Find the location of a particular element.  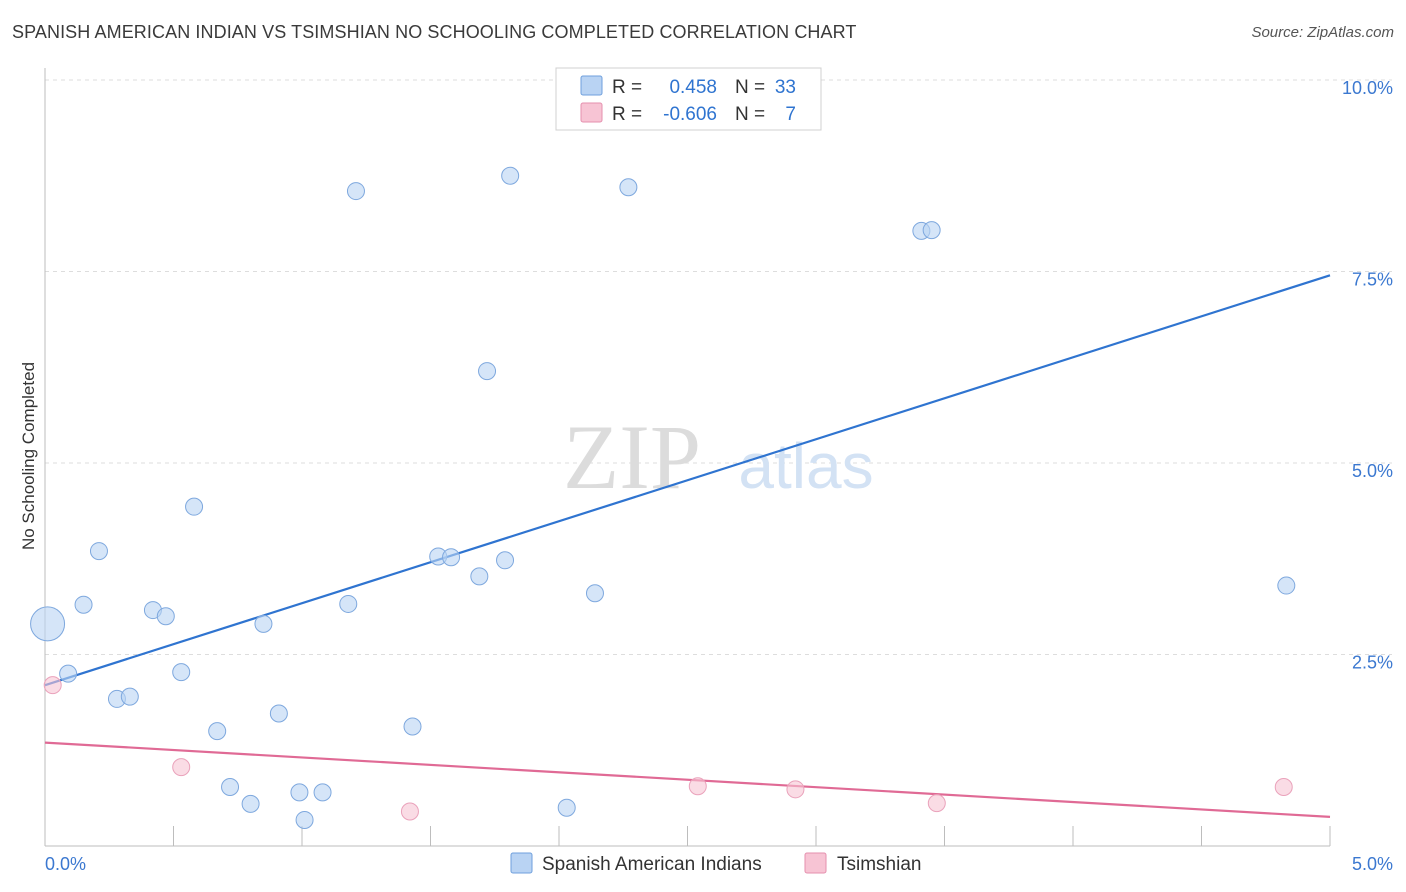

series-legend: Spanish American Indians Tsimshian is located at coordinates (715, 863).